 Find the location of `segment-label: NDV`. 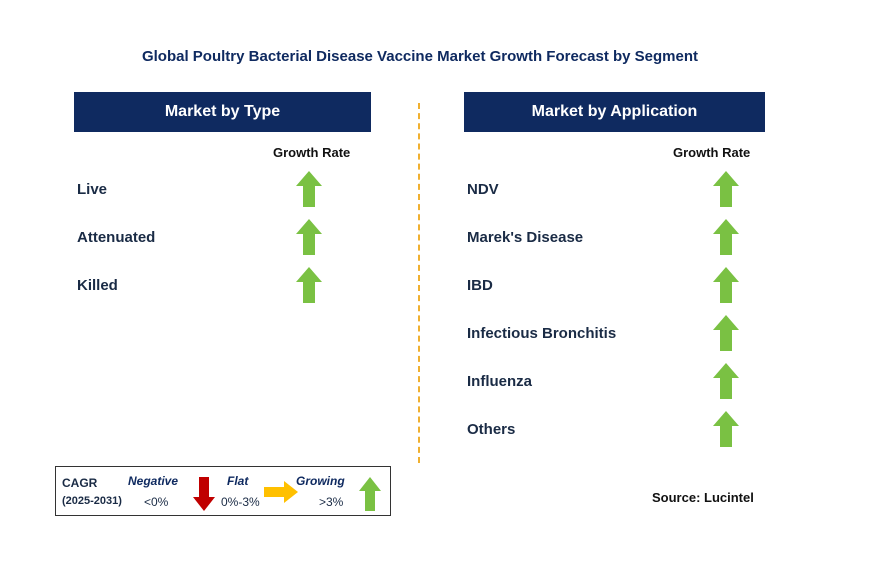

segment-label: NDV is located at coordinates (483, 189).